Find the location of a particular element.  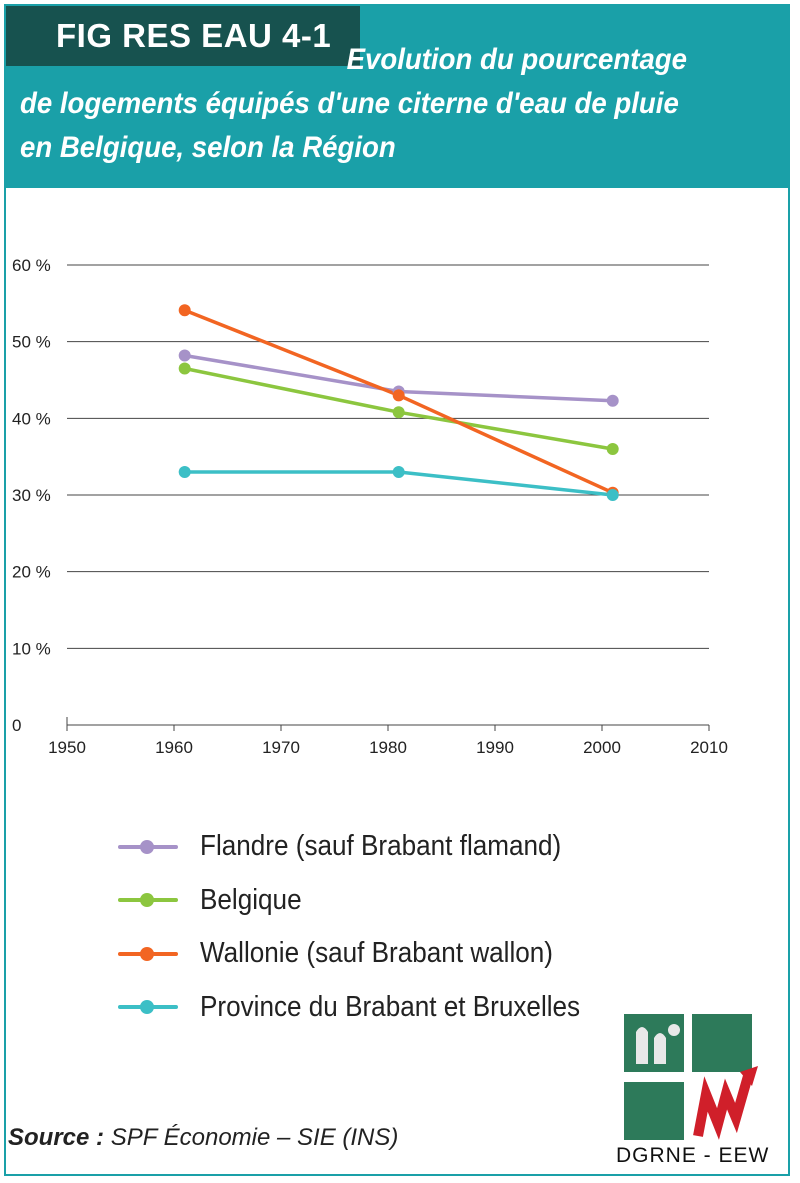

legend-item: Belgique is located at coordinates (398, 901).